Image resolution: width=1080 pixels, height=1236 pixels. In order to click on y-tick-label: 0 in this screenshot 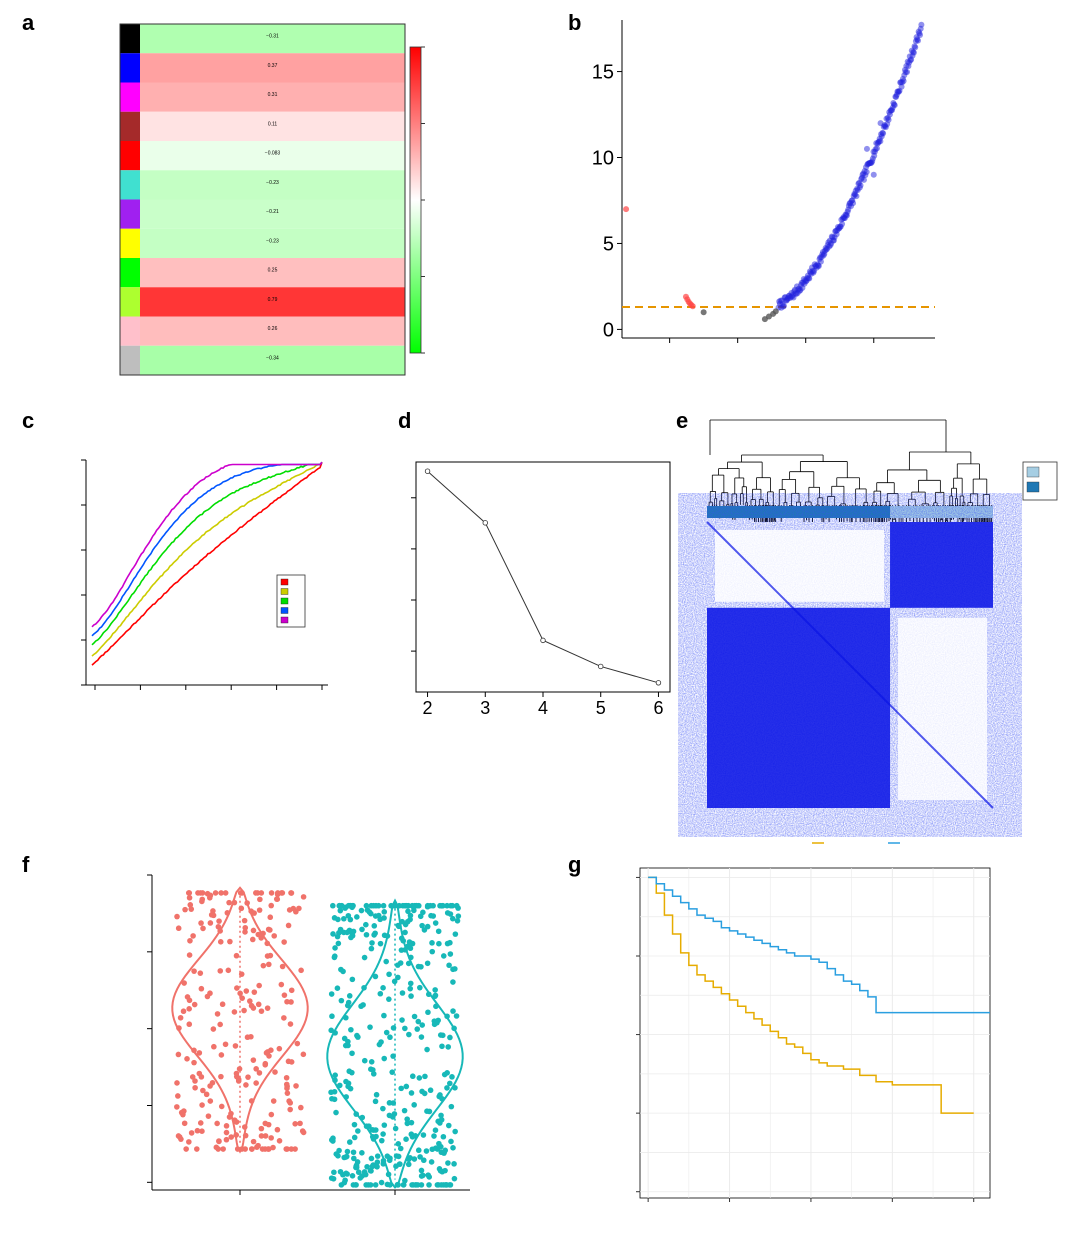, I will do `click(608, 330)`.